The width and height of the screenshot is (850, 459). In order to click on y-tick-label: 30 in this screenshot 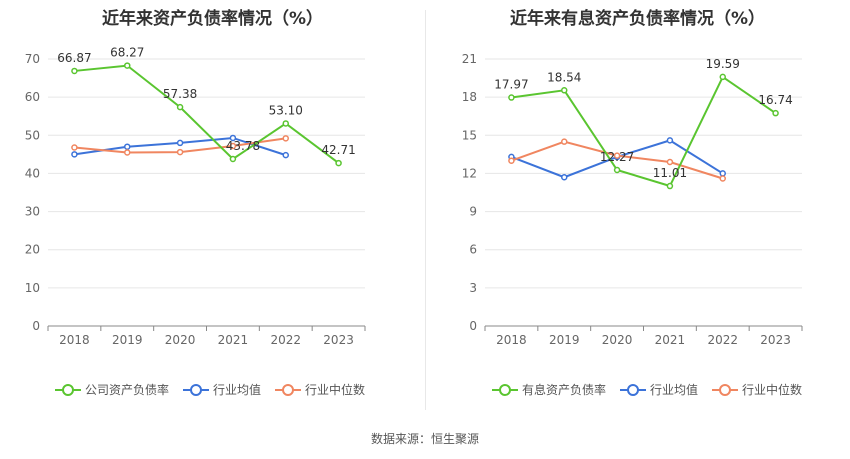, I will do `click(32, 212)`.